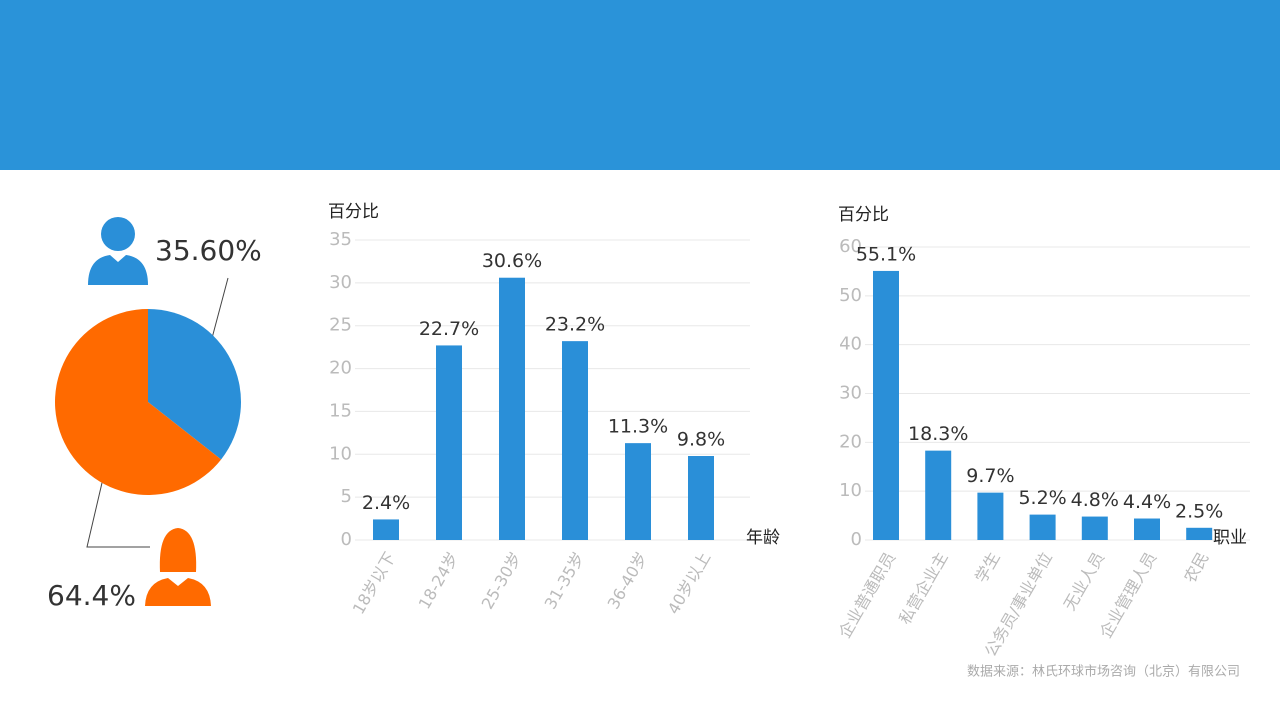  Describe the element at coordinates (850, 344) in the screenshot. I see `y-tick-label: 40` at that location.